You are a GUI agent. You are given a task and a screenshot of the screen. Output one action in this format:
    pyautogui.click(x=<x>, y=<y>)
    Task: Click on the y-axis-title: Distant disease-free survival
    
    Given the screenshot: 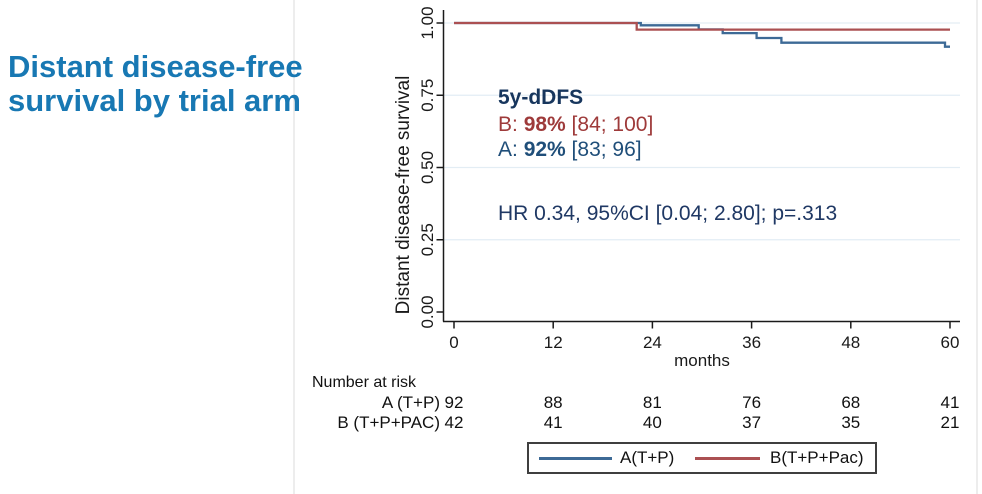 What is the action you would take?
    pyautogui.click(x=403, y=195)
    